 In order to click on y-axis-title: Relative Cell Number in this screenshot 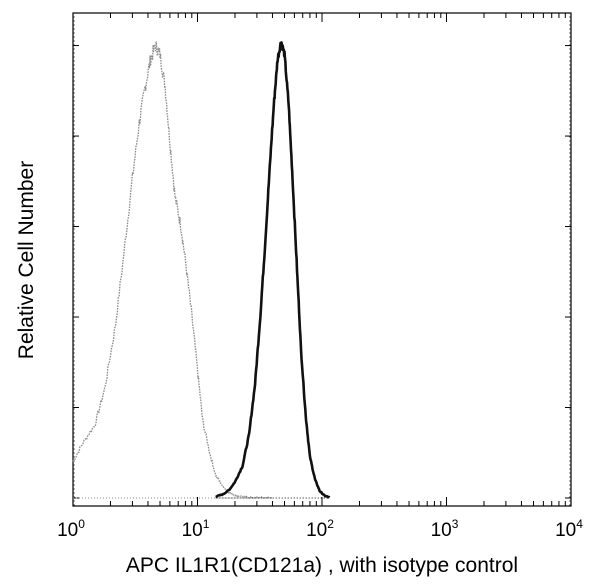, I will do `click(26, 260)`.